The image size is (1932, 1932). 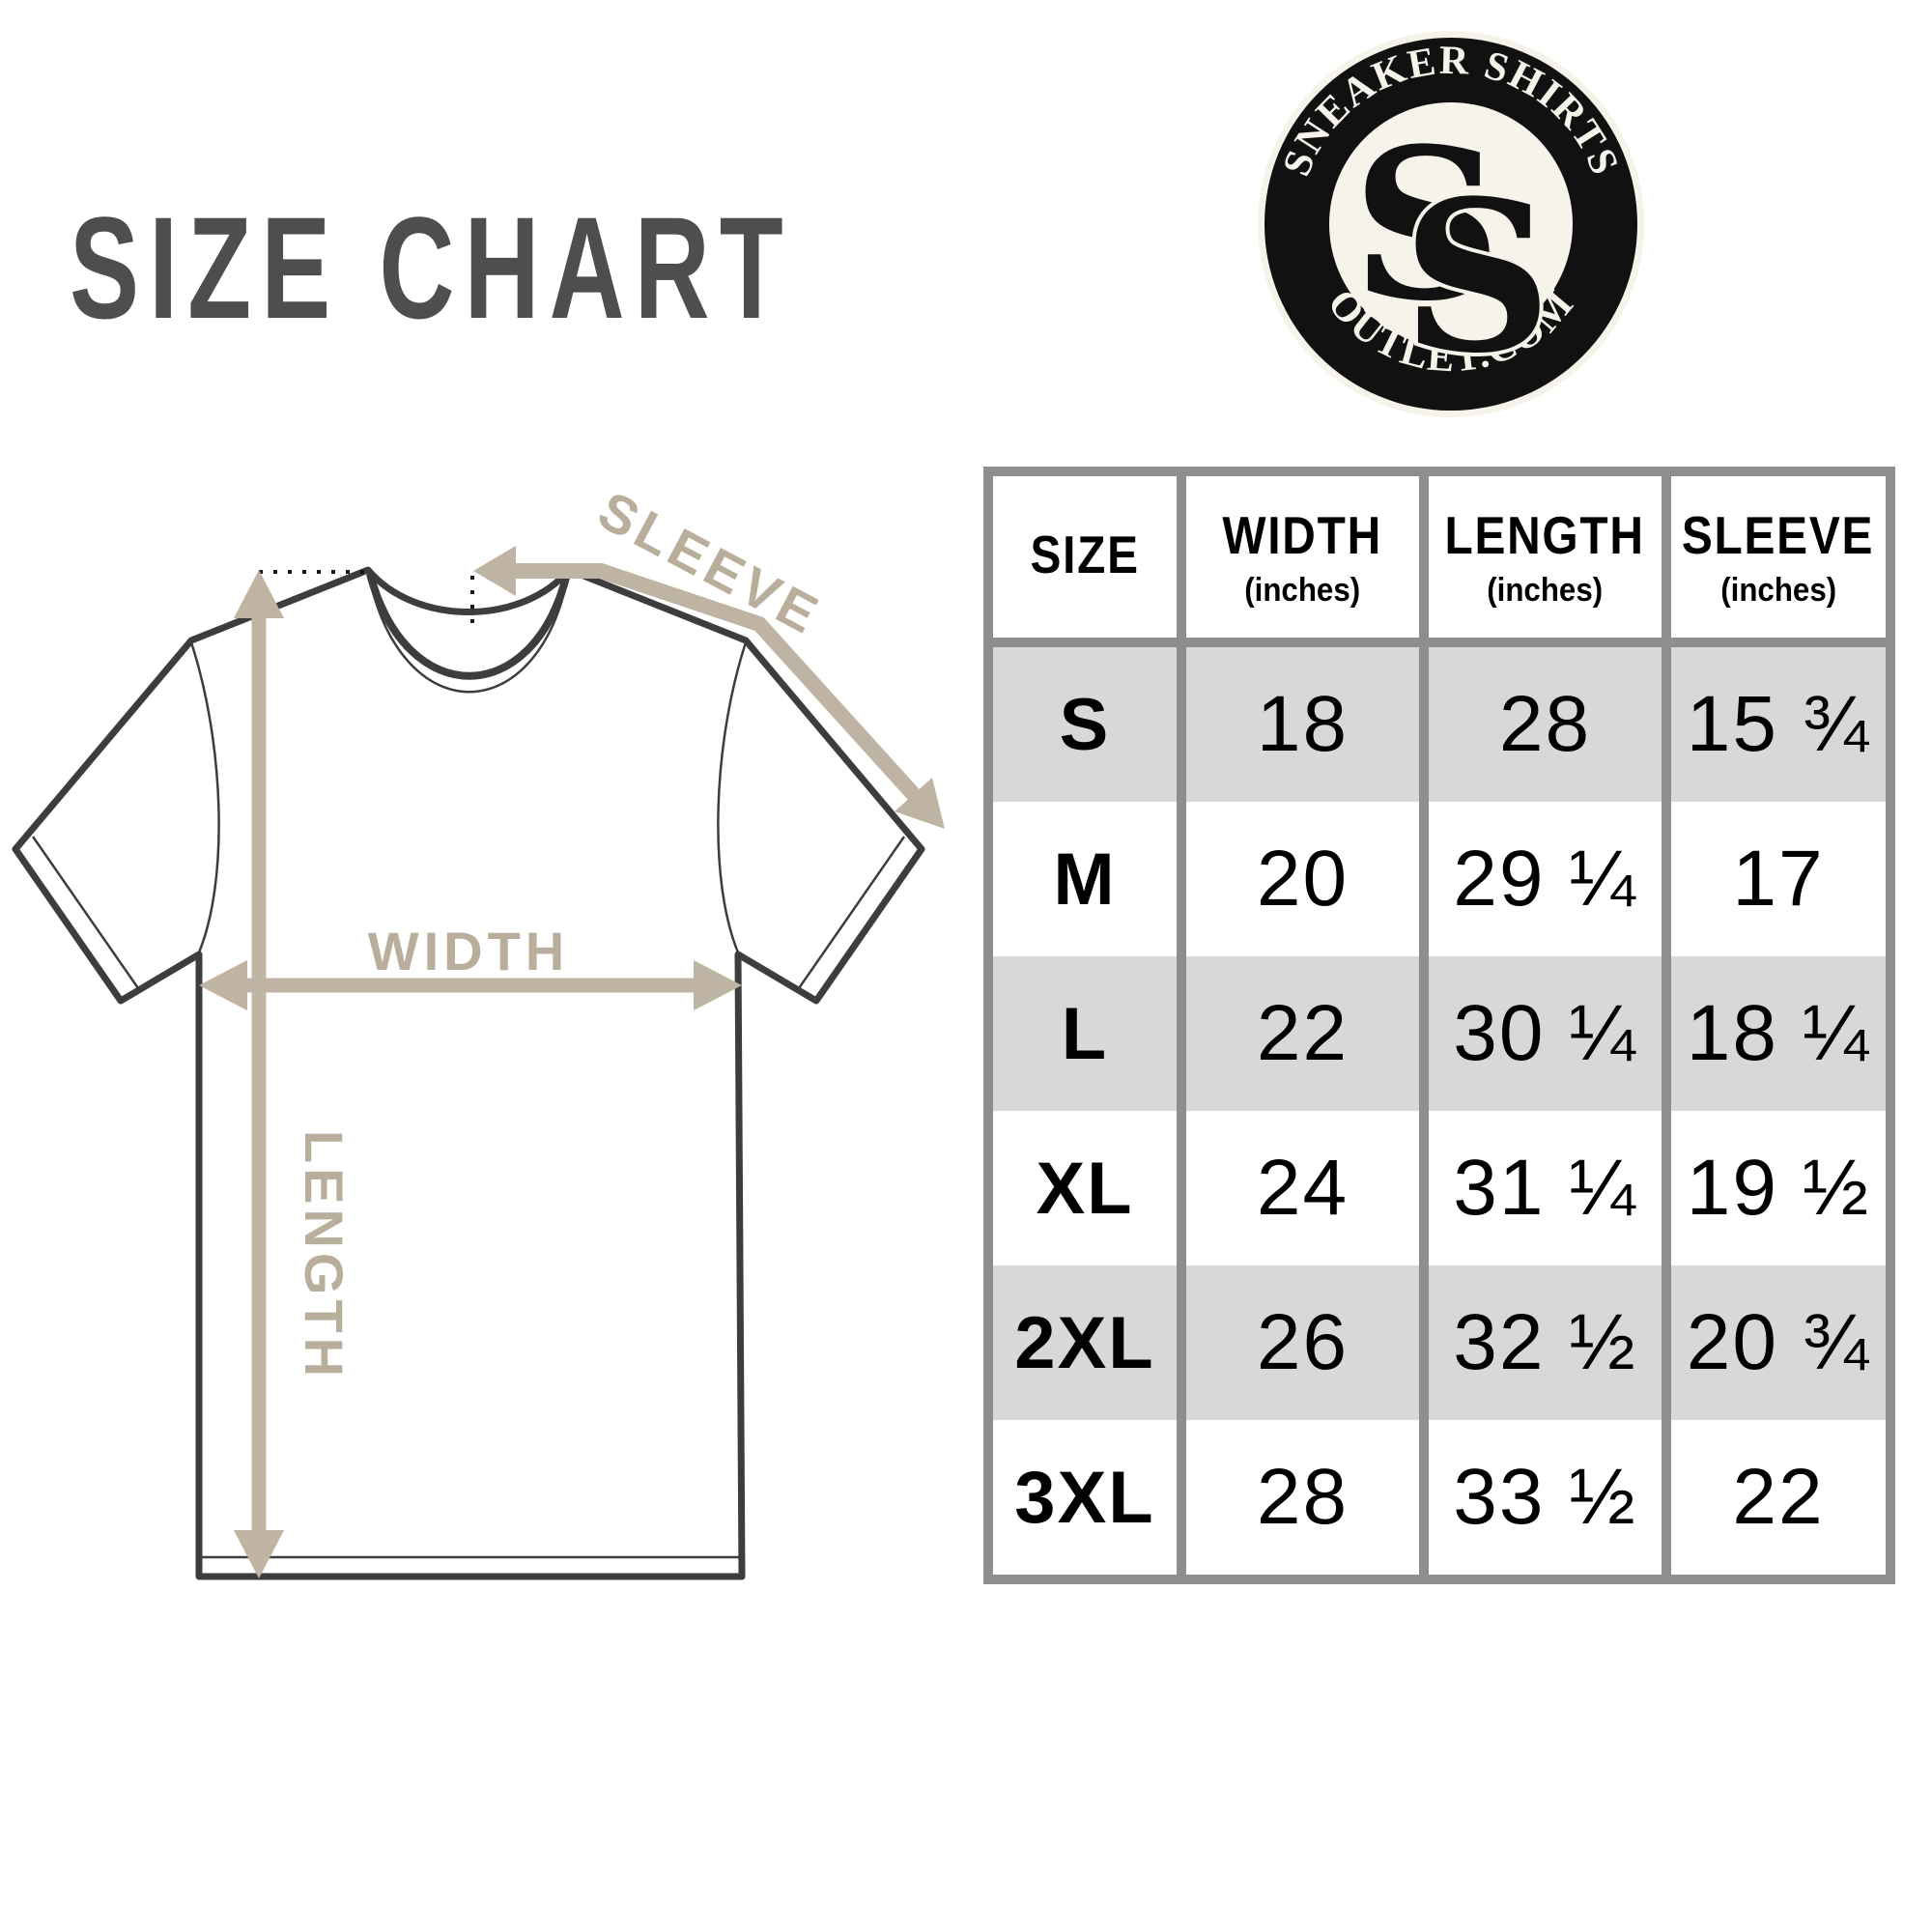 I want to click on col-header-size: SIZE, so click(x=1085, y=561).